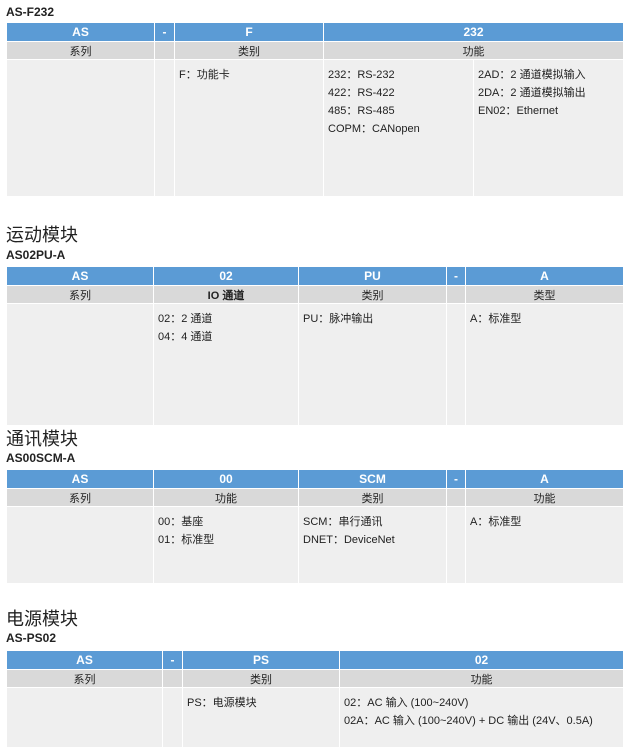  I want to click on option-line: 485：RS-485, so click(400, 111).